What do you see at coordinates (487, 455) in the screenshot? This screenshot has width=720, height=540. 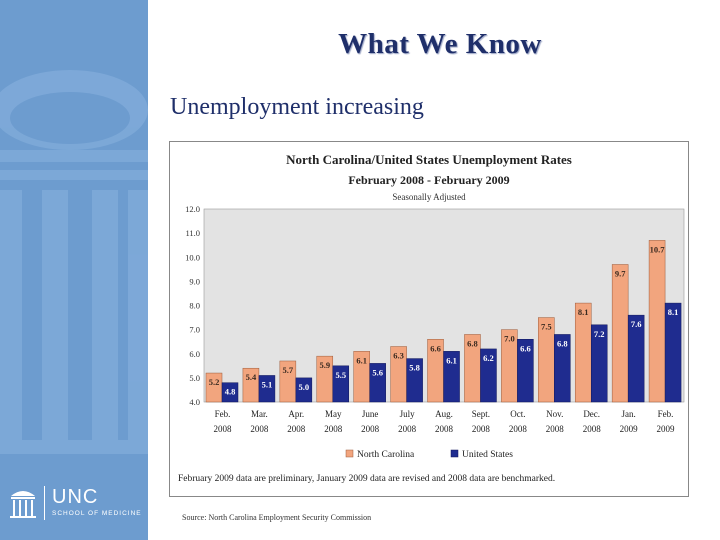 I see `legend-label-us: United States` at bounding box center [487, 455].